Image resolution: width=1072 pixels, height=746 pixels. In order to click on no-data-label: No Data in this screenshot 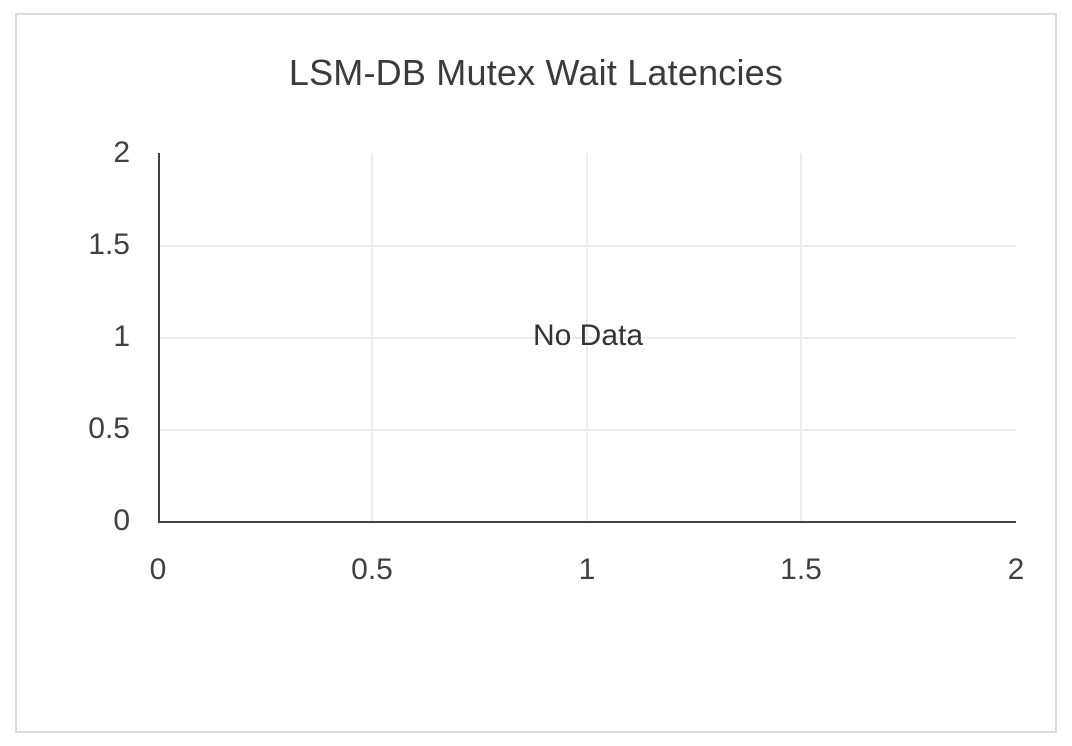, I will do `click(588, 335)`.